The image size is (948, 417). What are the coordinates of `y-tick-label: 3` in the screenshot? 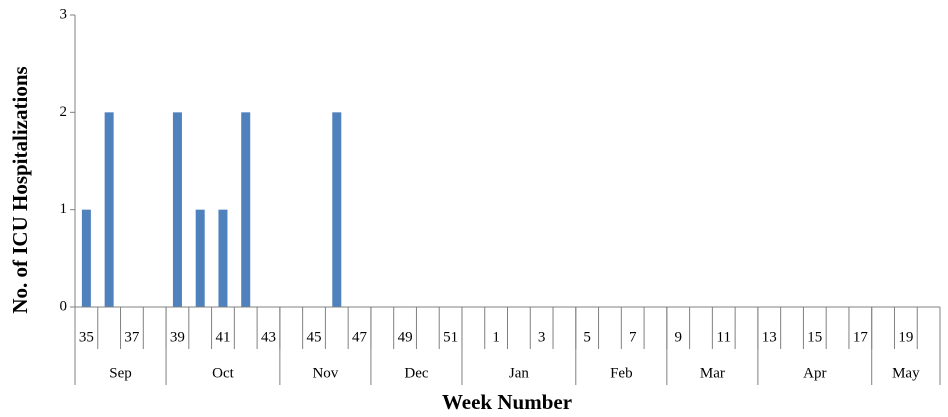 It's located at (64, 14).